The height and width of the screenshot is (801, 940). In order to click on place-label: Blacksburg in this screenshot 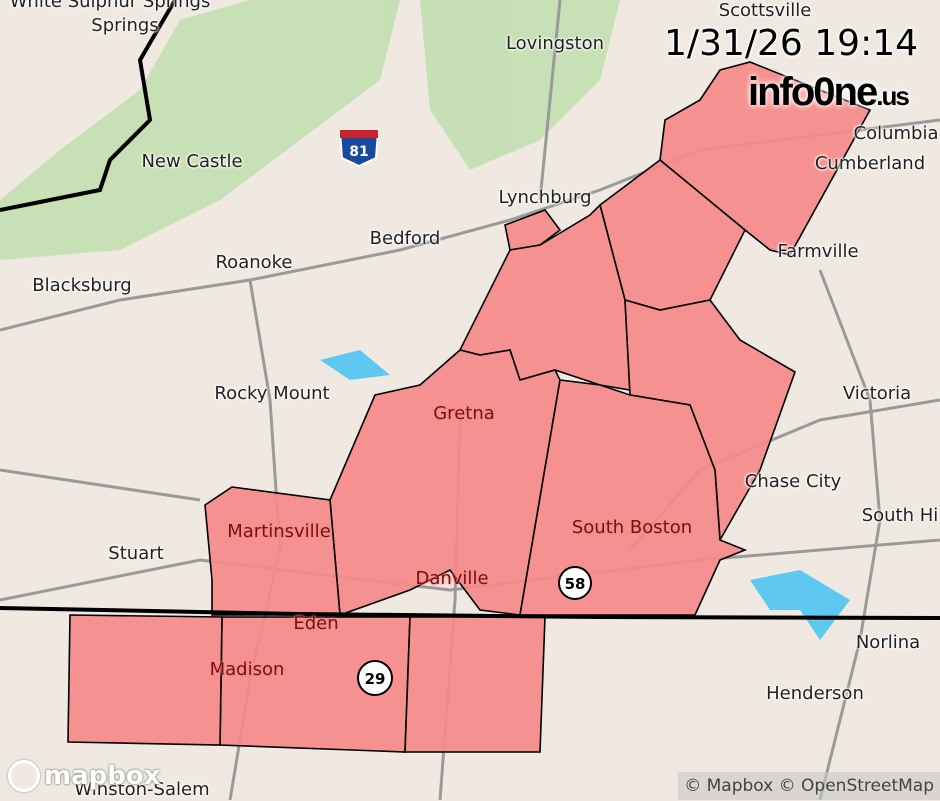, I will do `click(82, 285)`.